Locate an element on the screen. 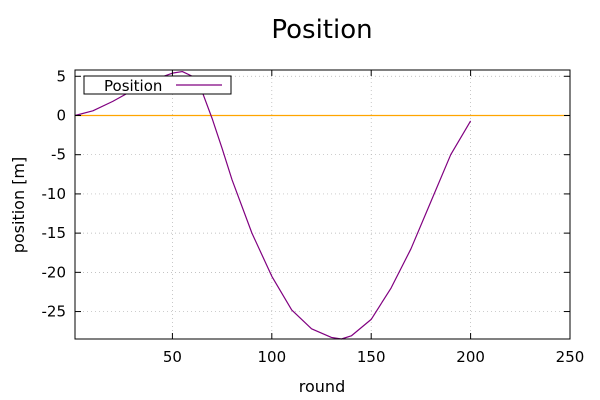 The height and width of the screenshot is (400, 600). chart-title: Position is located at coordinates (321, 30).